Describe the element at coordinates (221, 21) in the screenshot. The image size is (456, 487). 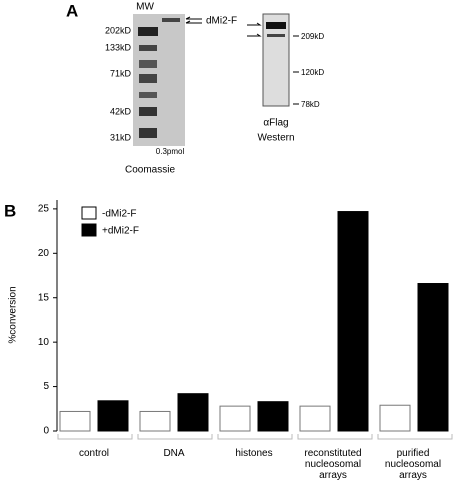
I see `band-label: dMi2-F` at that location.